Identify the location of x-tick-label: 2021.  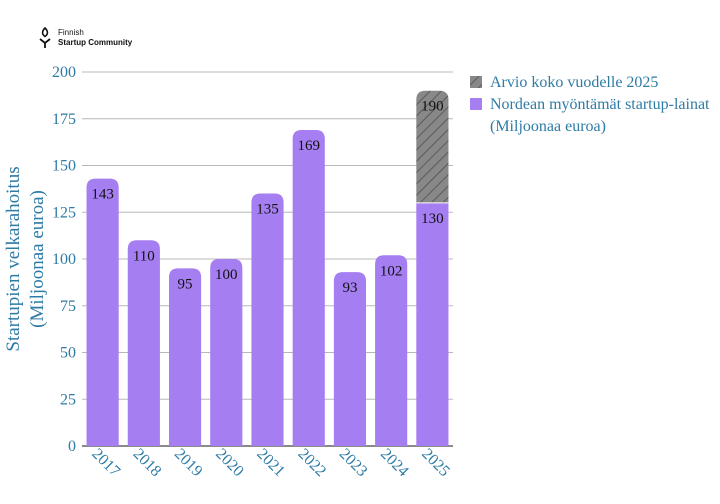
(270, 462).